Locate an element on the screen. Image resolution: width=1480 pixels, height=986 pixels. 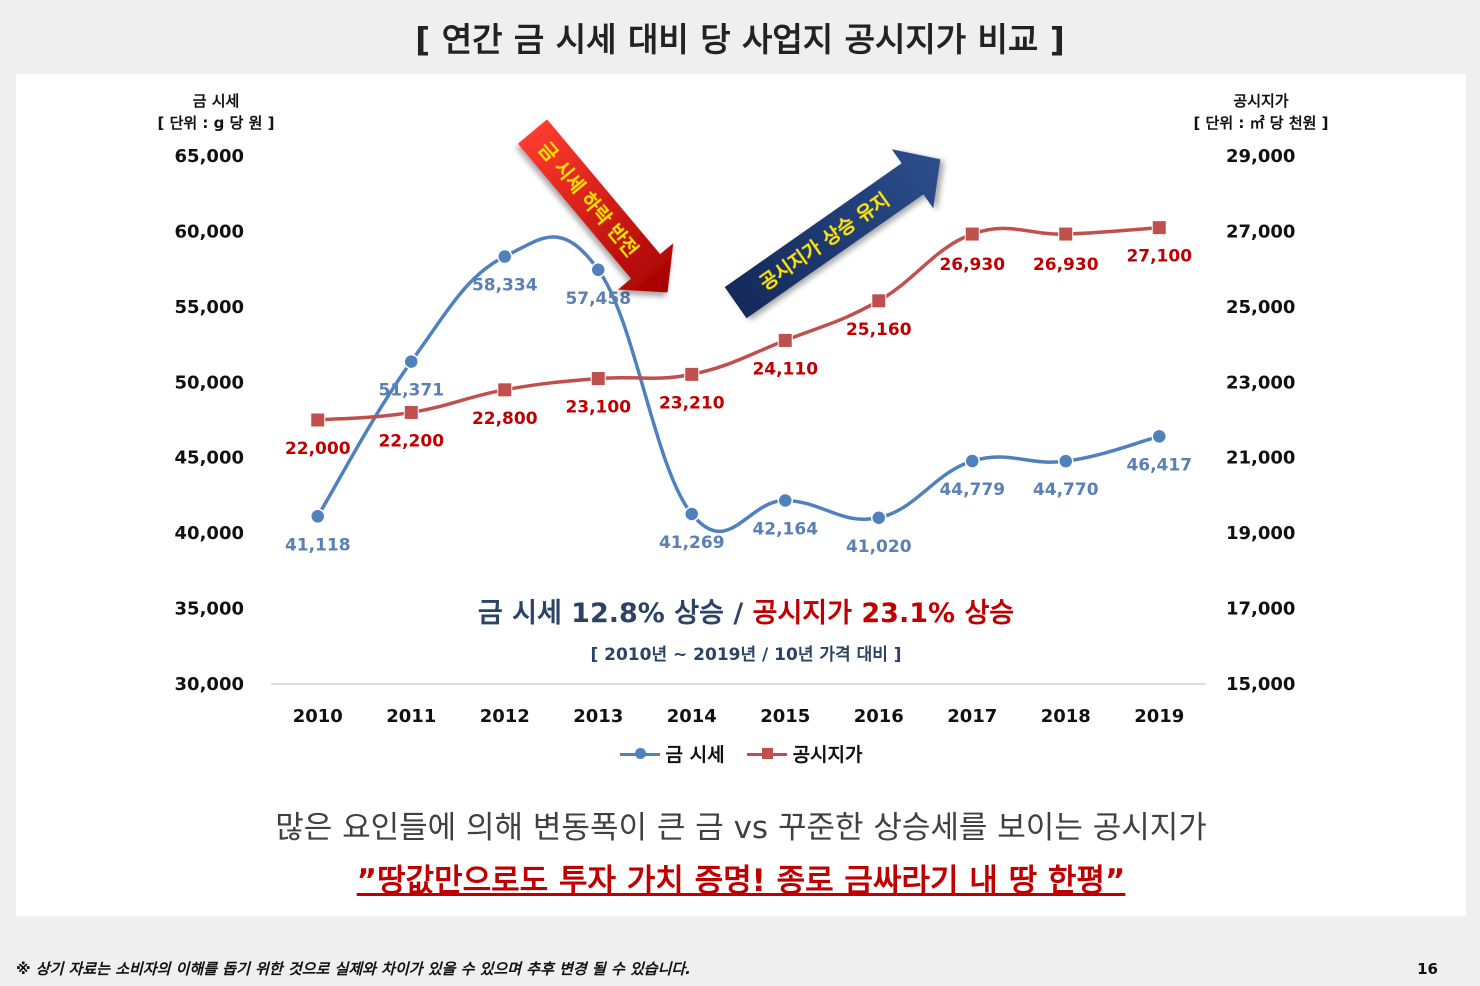
x-tick-label: 2016 is located at coordinates (879, 716).